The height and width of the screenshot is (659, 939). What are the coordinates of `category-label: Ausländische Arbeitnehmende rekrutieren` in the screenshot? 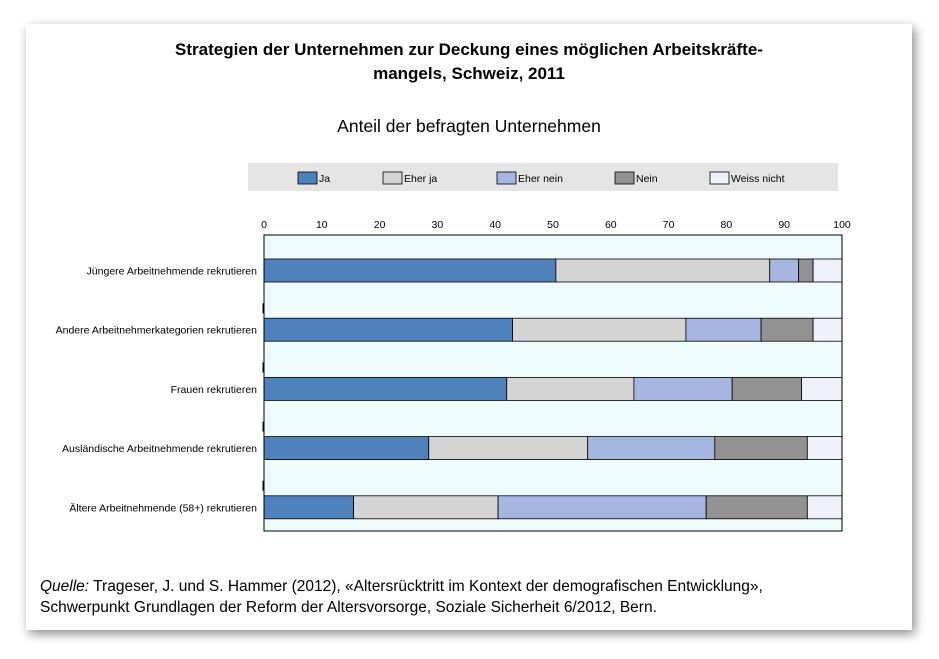 It's located at (159, 449).